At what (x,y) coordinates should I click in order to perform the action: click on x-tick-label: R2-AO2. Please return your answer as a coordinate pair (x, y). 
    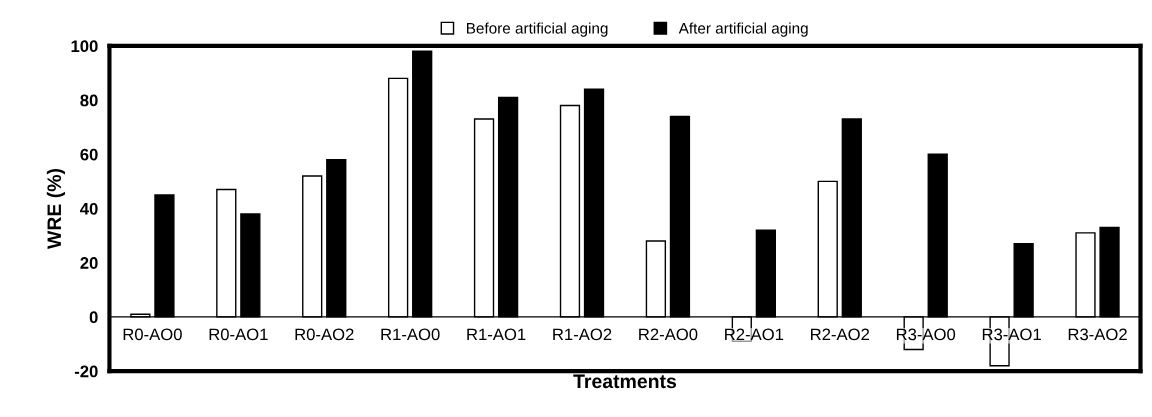
    Looking at the image, I should click on (840, 334).